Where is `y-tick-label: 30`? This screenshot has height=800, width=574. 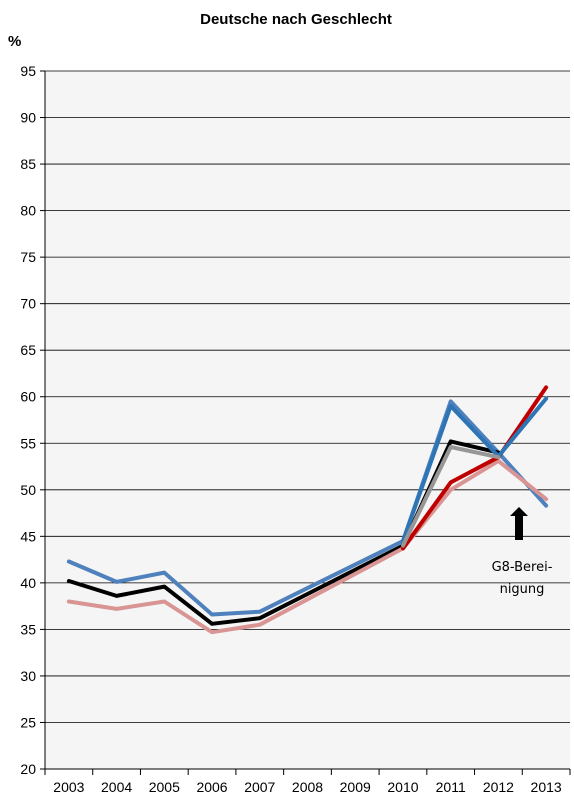 y-tick-label: 30 is located at coordinates (28, 676).